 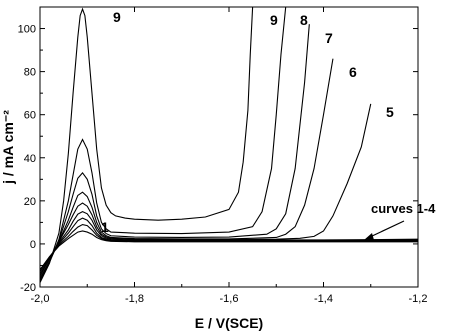 What do you see at coordinates (30, 73) in the screenshot?
I see `y-tick-label: 80` at bounding box center [30, 73].